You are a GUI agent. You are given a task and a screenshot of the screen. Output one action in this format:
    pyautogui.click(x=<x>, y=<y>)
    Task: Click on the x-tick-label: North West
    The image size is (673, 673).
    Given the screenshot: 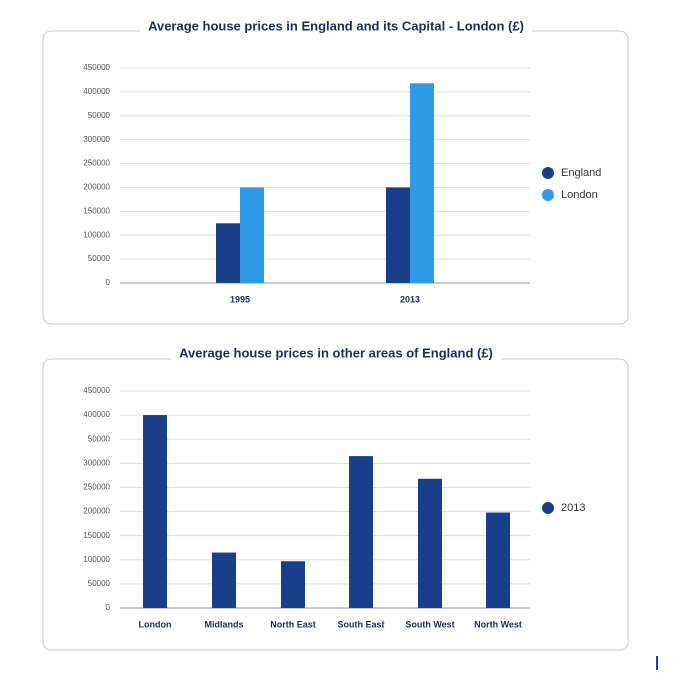 What is the action you would take?
    pyautogui.click(x=498, y=624)
    